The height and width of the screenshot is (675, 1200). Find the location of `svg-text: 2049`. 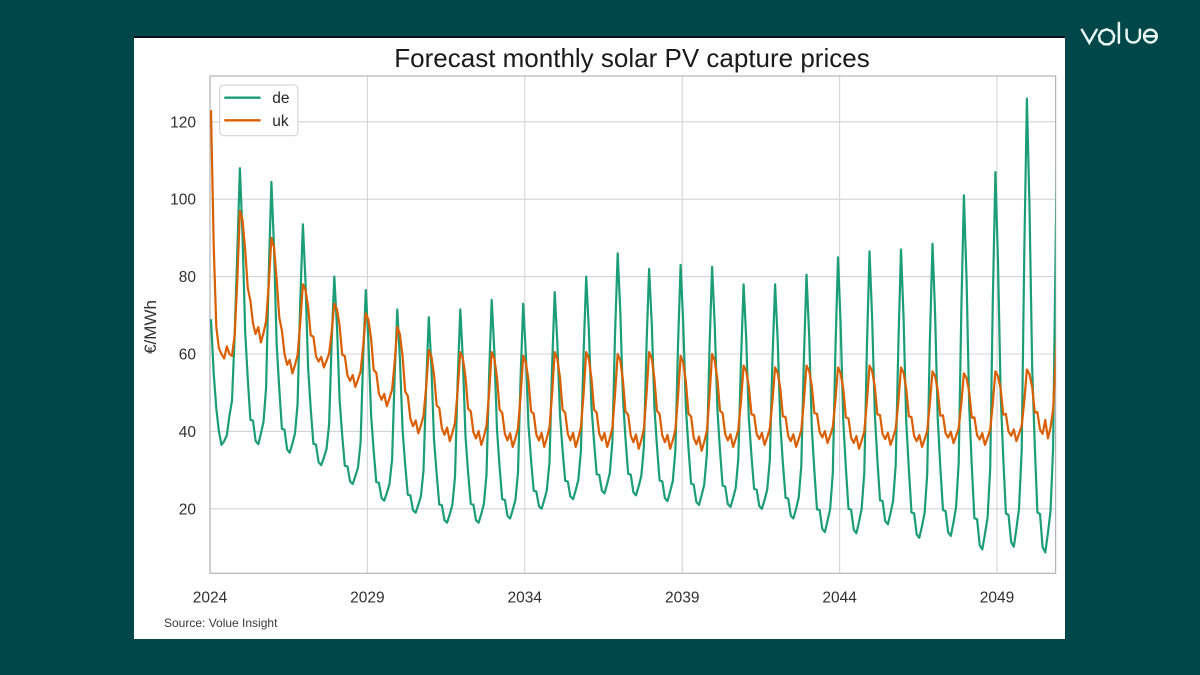

svg-text: 2049 is located at coordinates (997, 597).